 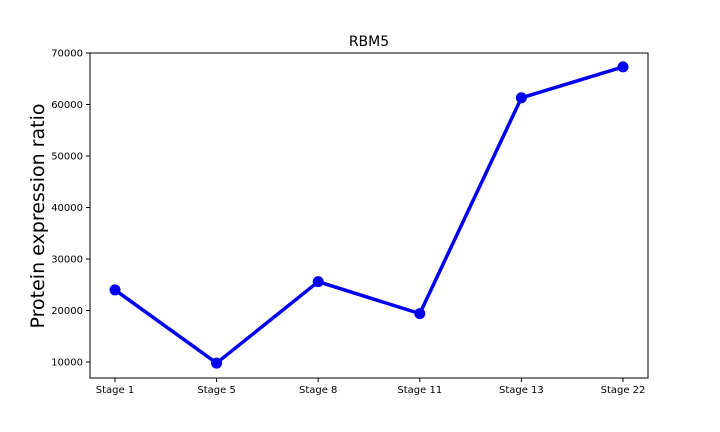 I want to click on y-tick-label: 60000, so click(x=67, y=105).